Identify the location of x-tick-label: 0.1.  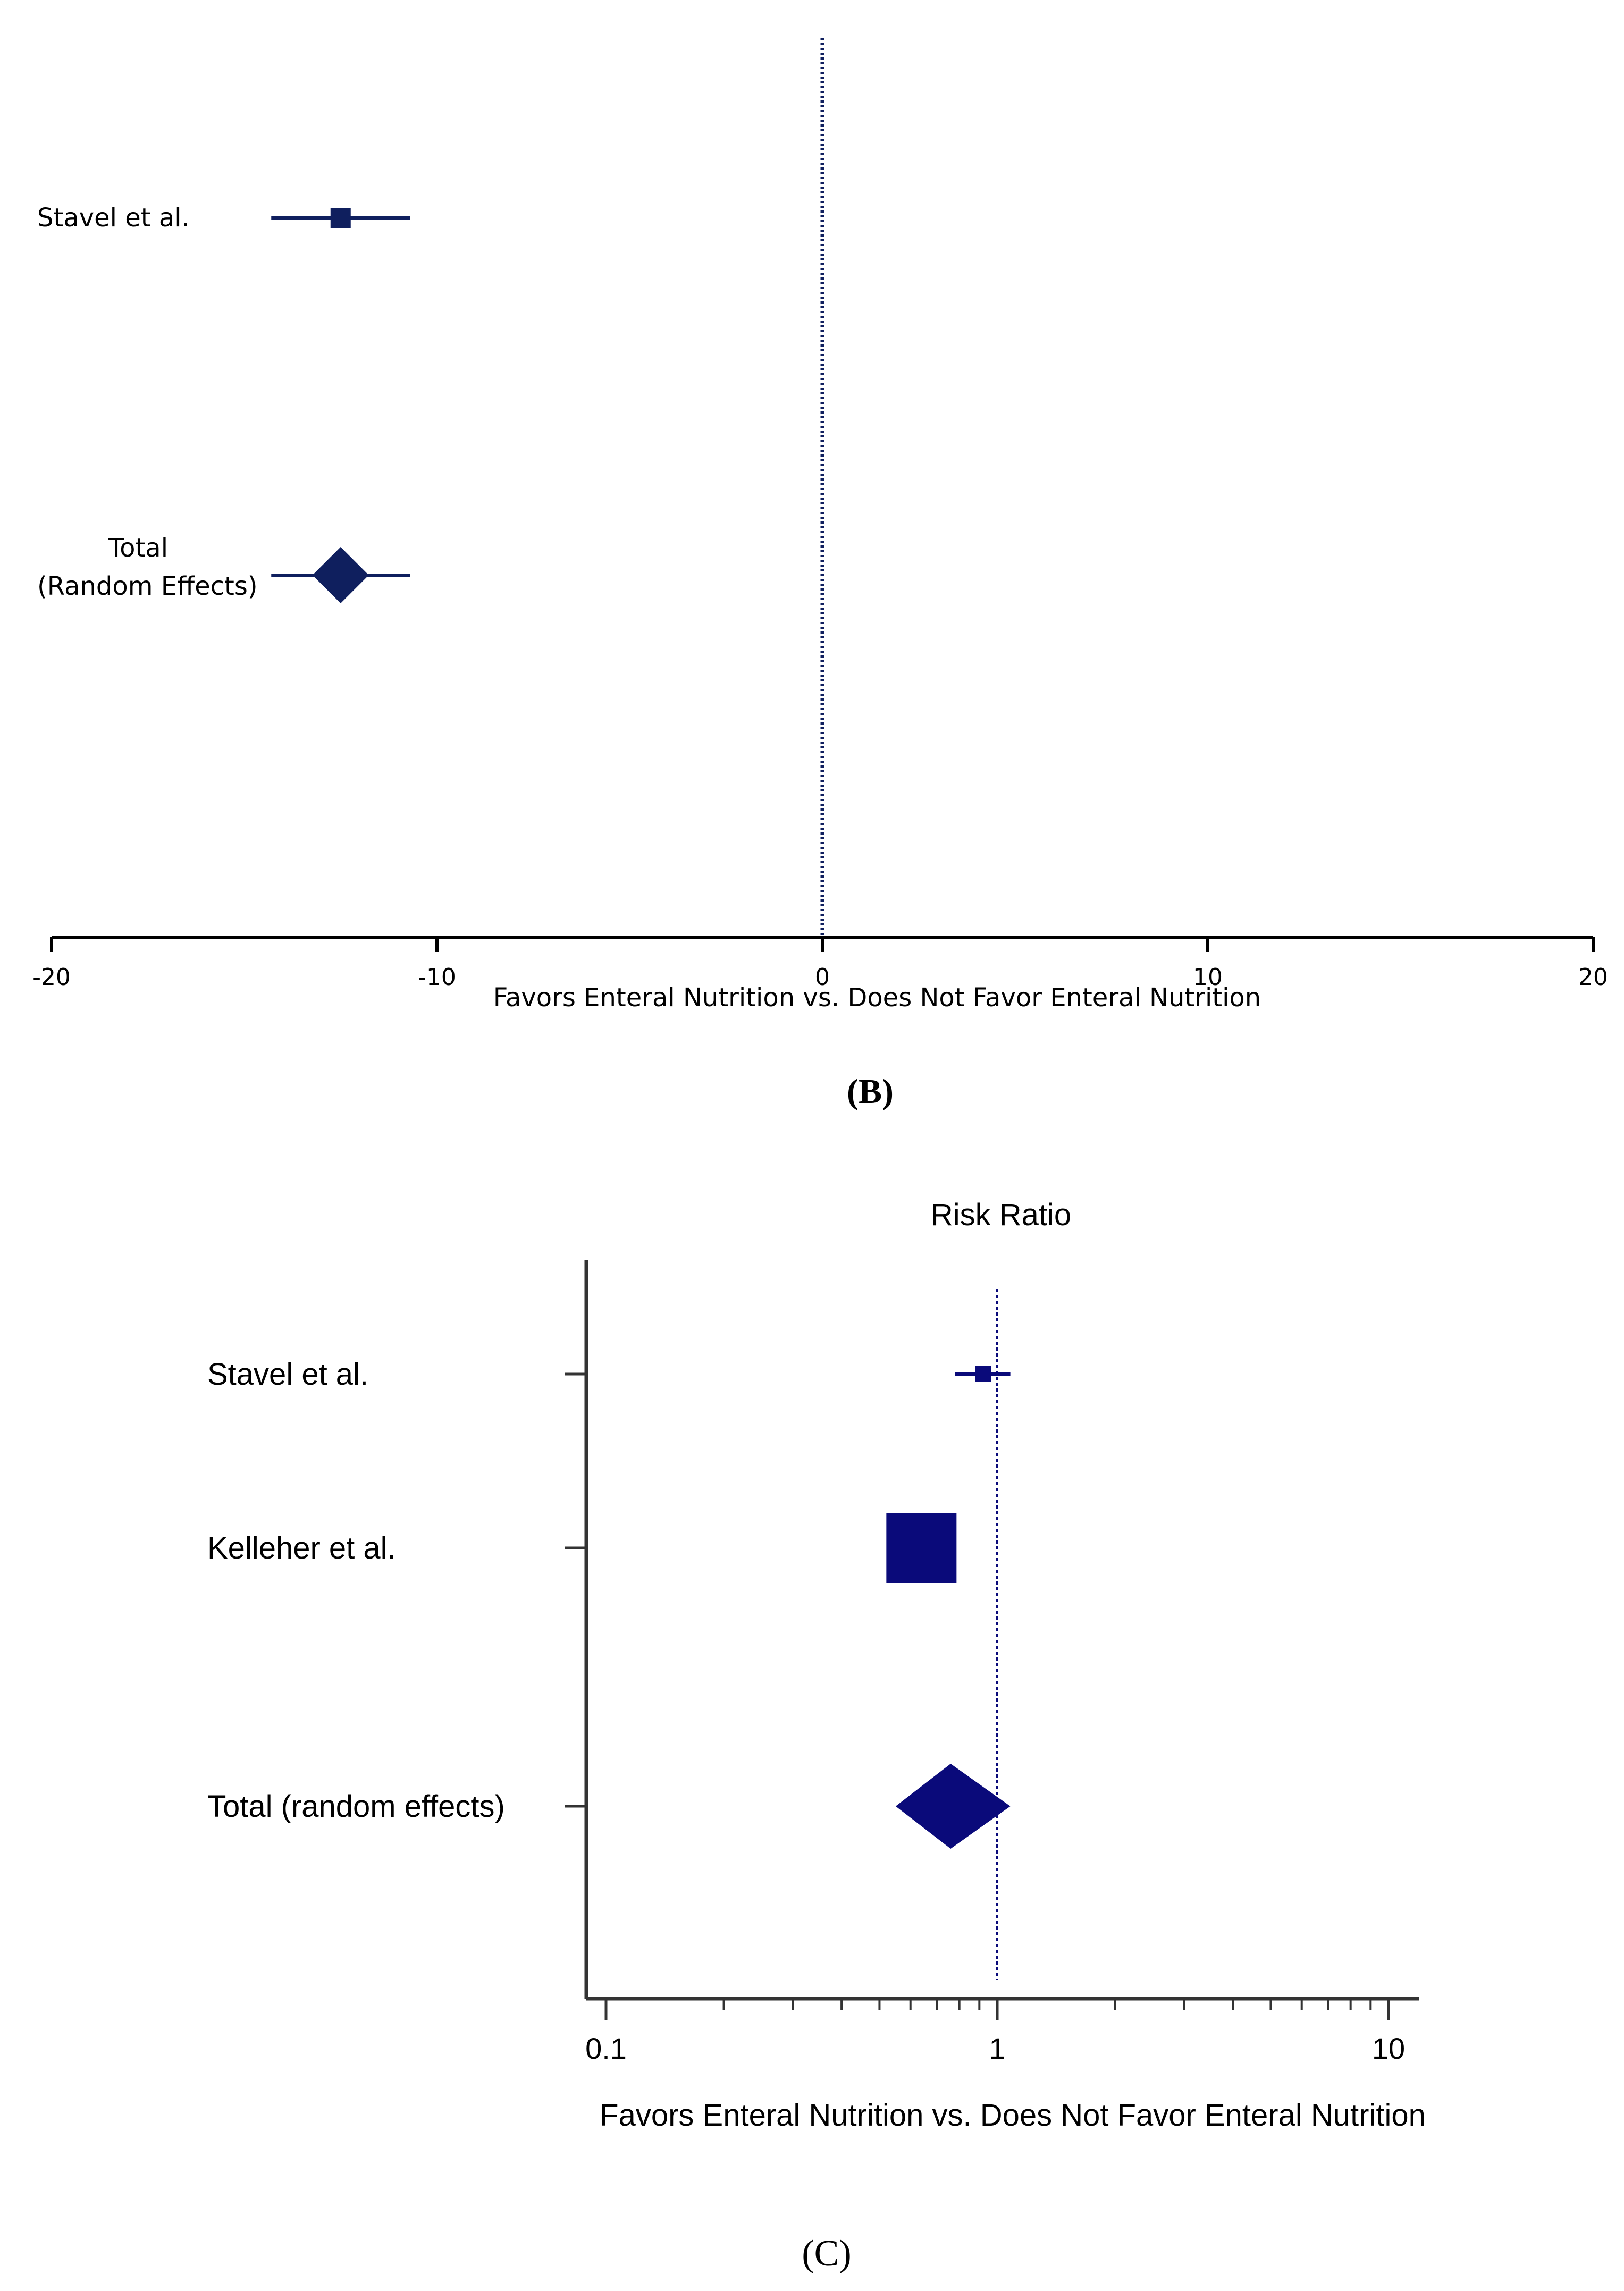
(606, 2048).